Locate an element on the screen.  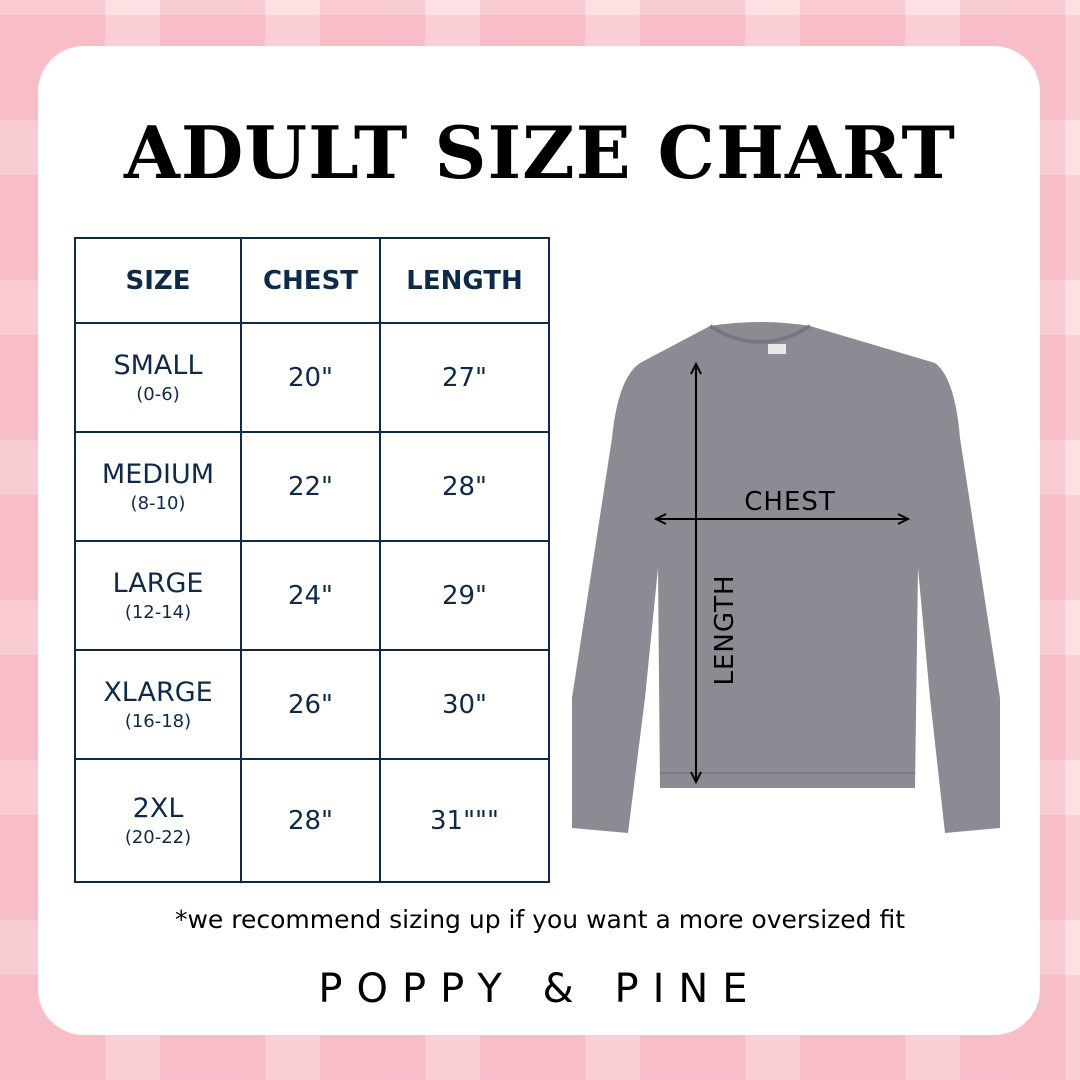
length-cell: 30" is located at coordinates (464, 704).